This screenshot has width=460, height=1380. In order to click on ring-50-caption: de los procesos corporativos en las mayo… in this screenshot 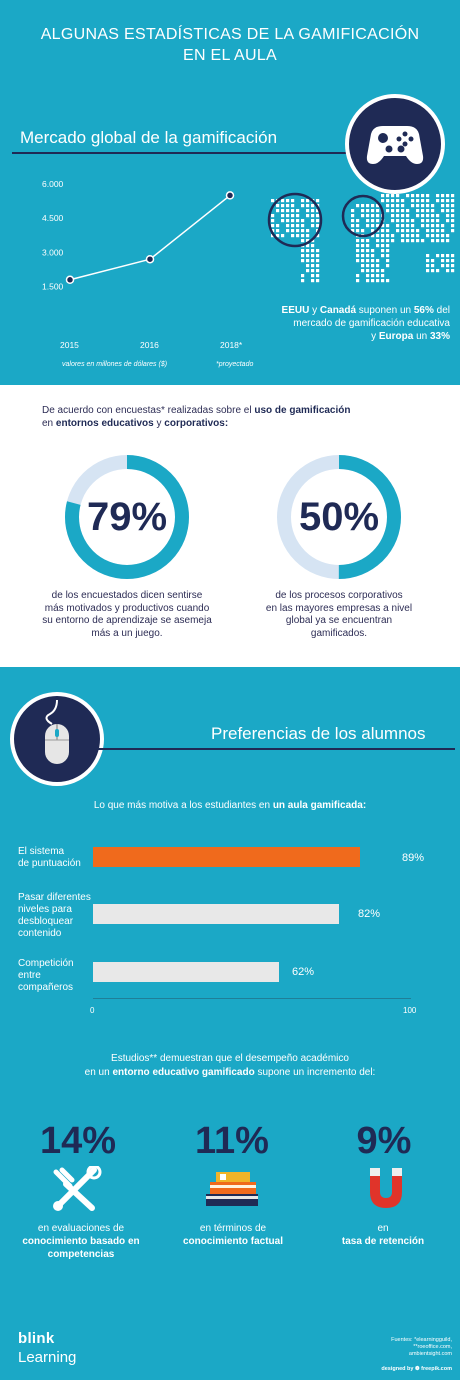, I will do `click(339, 615)`.